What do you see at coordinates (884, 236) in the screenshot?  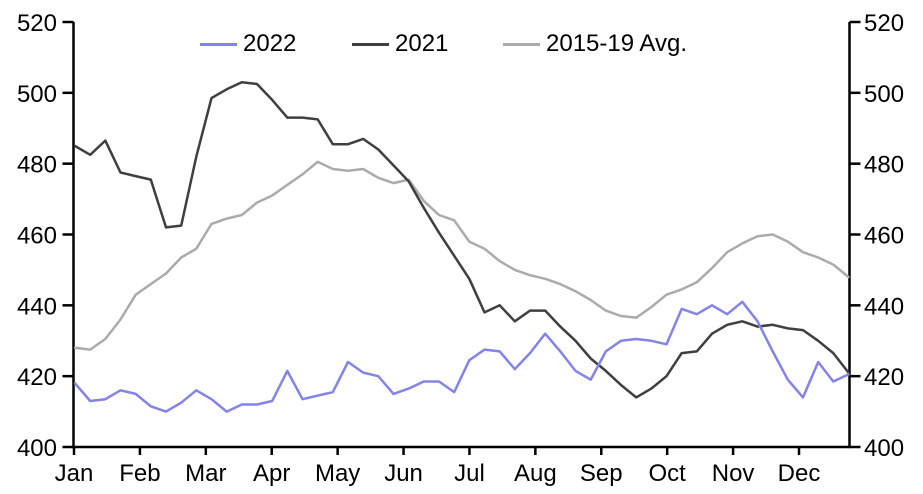 I see `y-axis-label-right-460: 460` at bounding box center [884, 236].